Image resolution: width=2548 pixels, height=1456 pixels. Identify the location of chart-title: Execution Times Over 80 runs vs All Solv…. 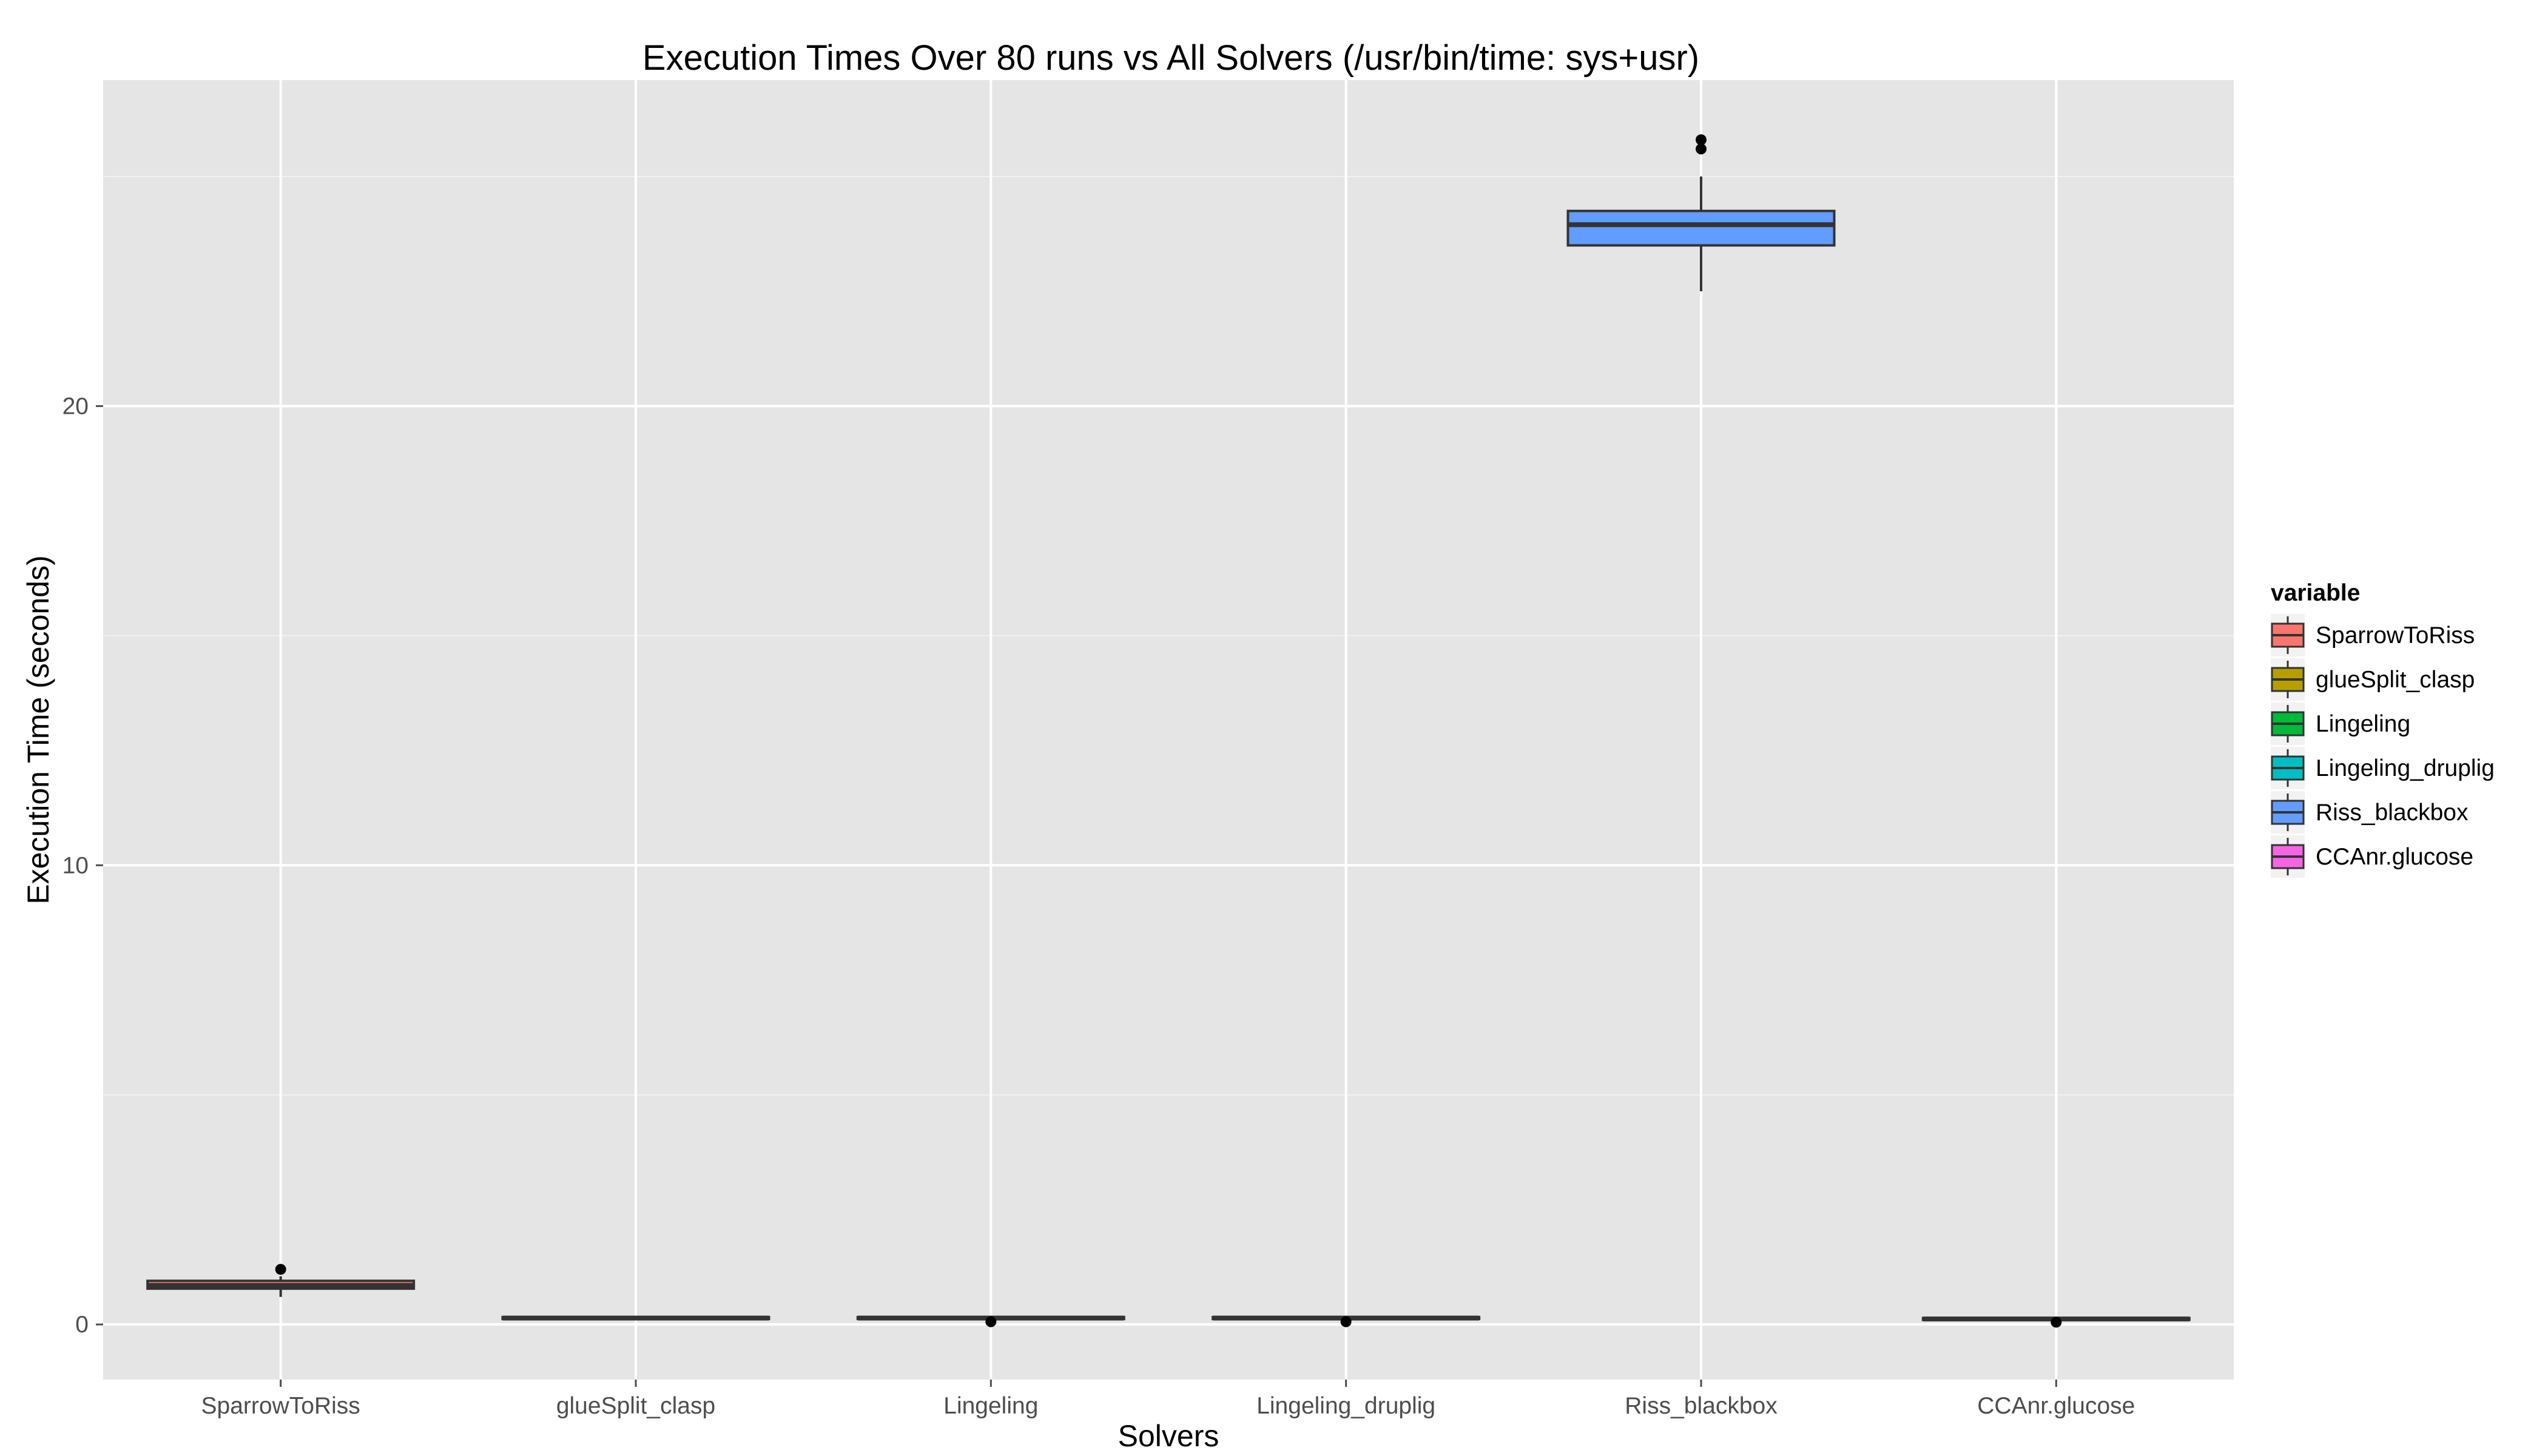
(1170, 58).